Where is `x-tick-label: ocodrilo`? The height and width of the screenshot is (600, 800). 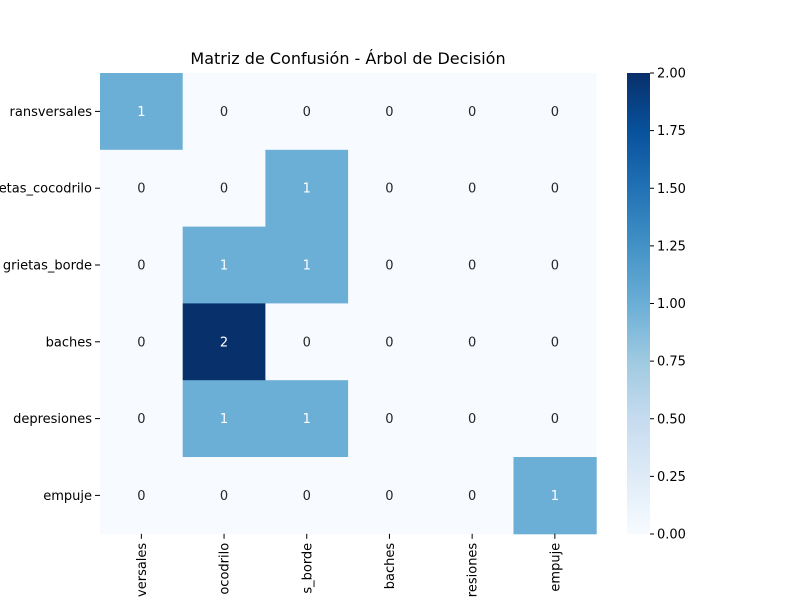 x-tick-label: ocodrilo is located at coordinates (225, 569).